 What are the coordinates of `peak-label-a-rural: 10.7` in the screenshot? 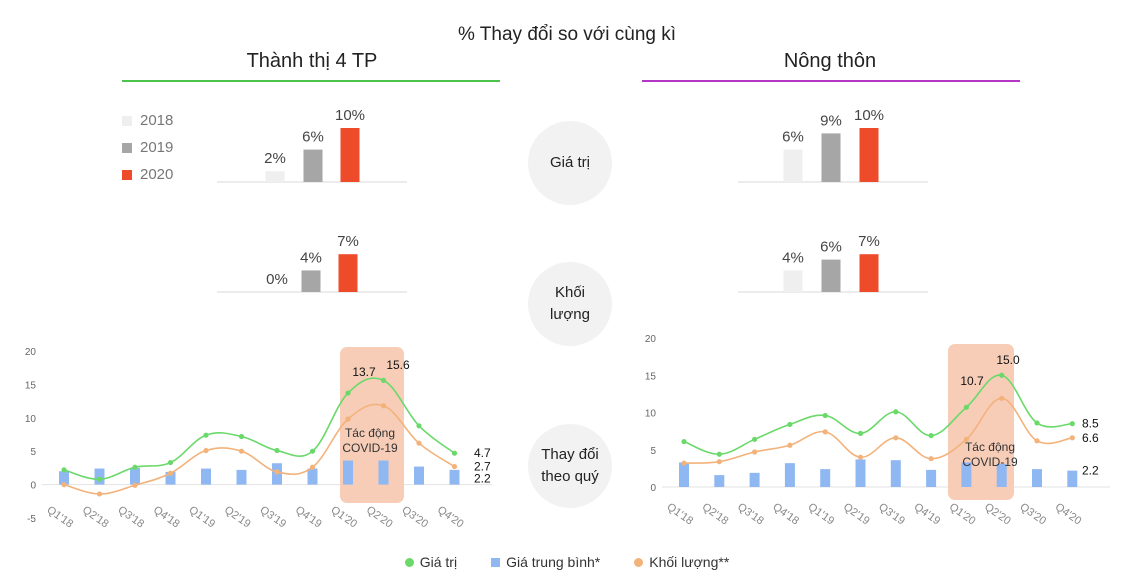 It's located at (972, 381).